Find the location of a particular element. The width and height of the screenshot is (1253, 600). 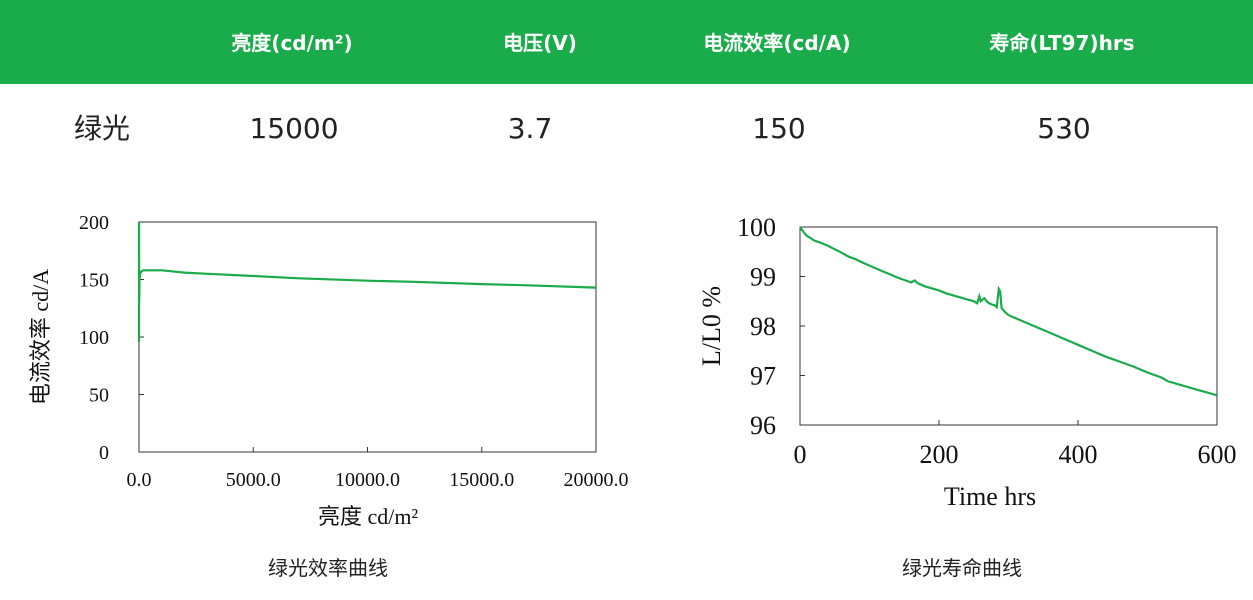

row-name: 绿光 is located at coordinates (102, 128).